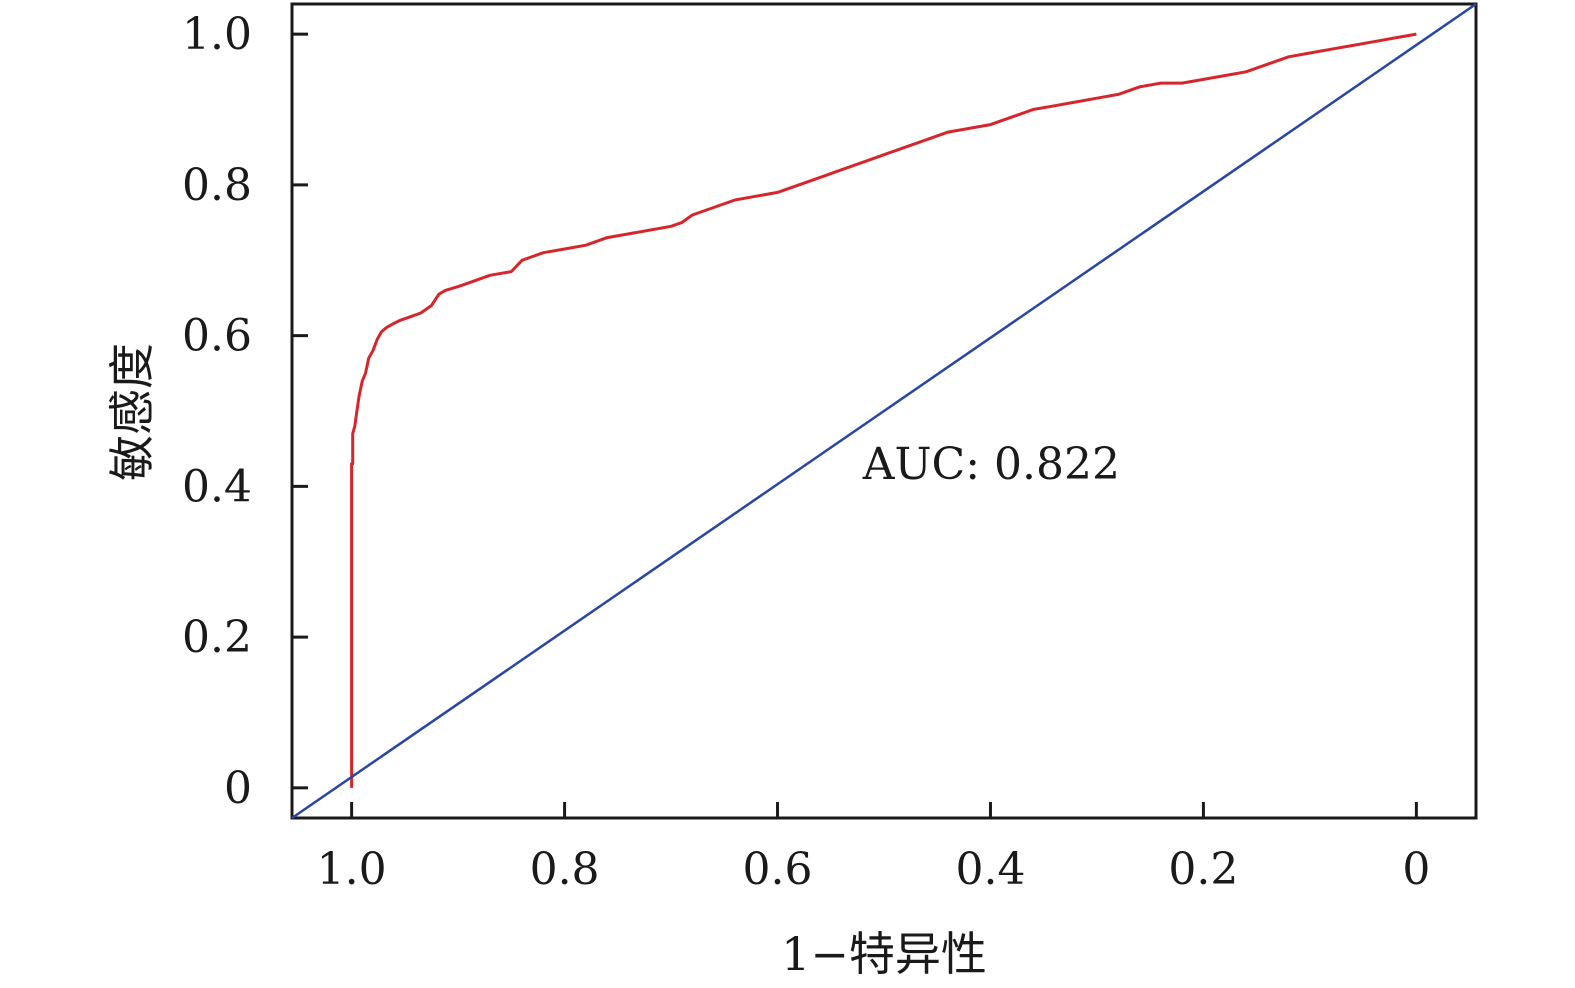  I want to click on x-tick-label: 0.4, so click(990, 869).